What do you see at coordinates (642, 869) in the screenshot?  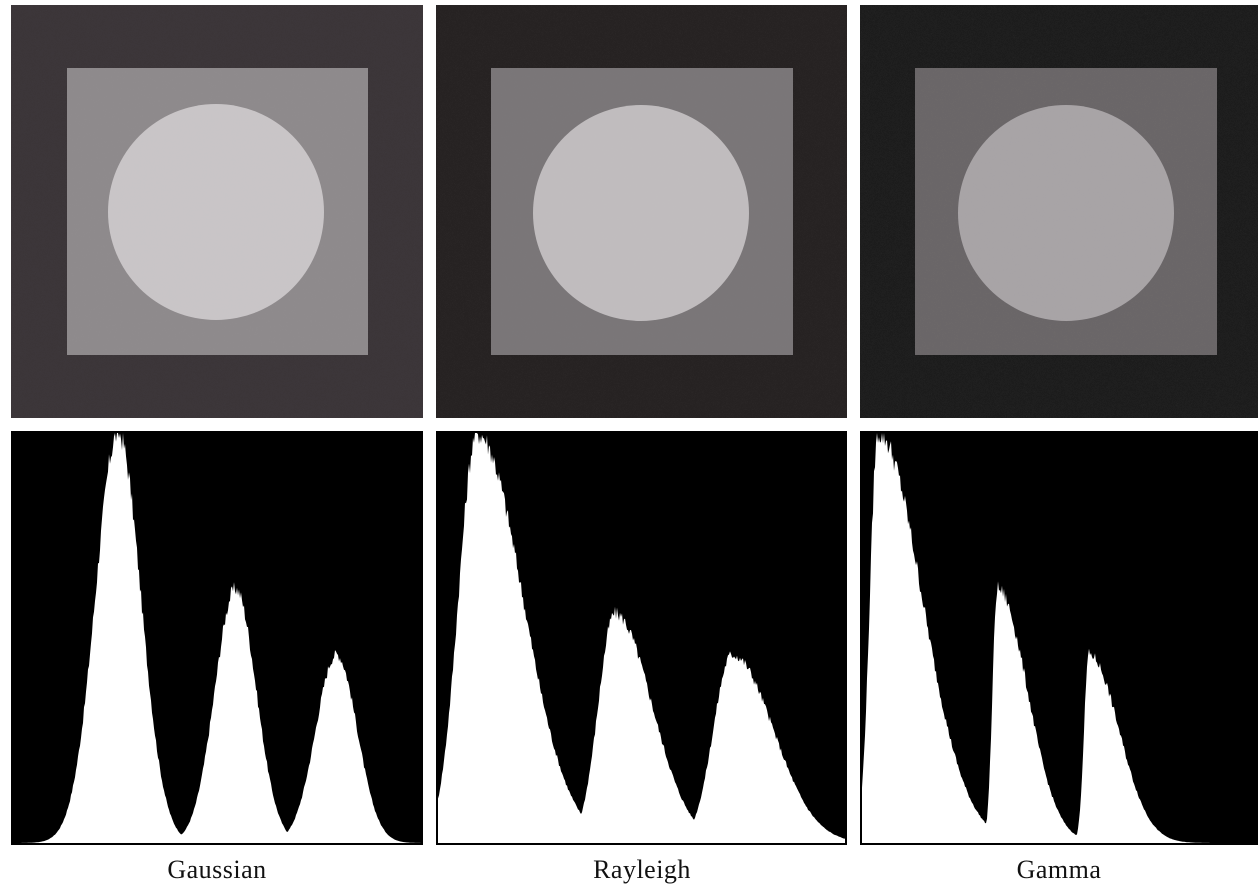 I see `caption-rayleigh: Rayleigh` at bounding box center [642, 869].